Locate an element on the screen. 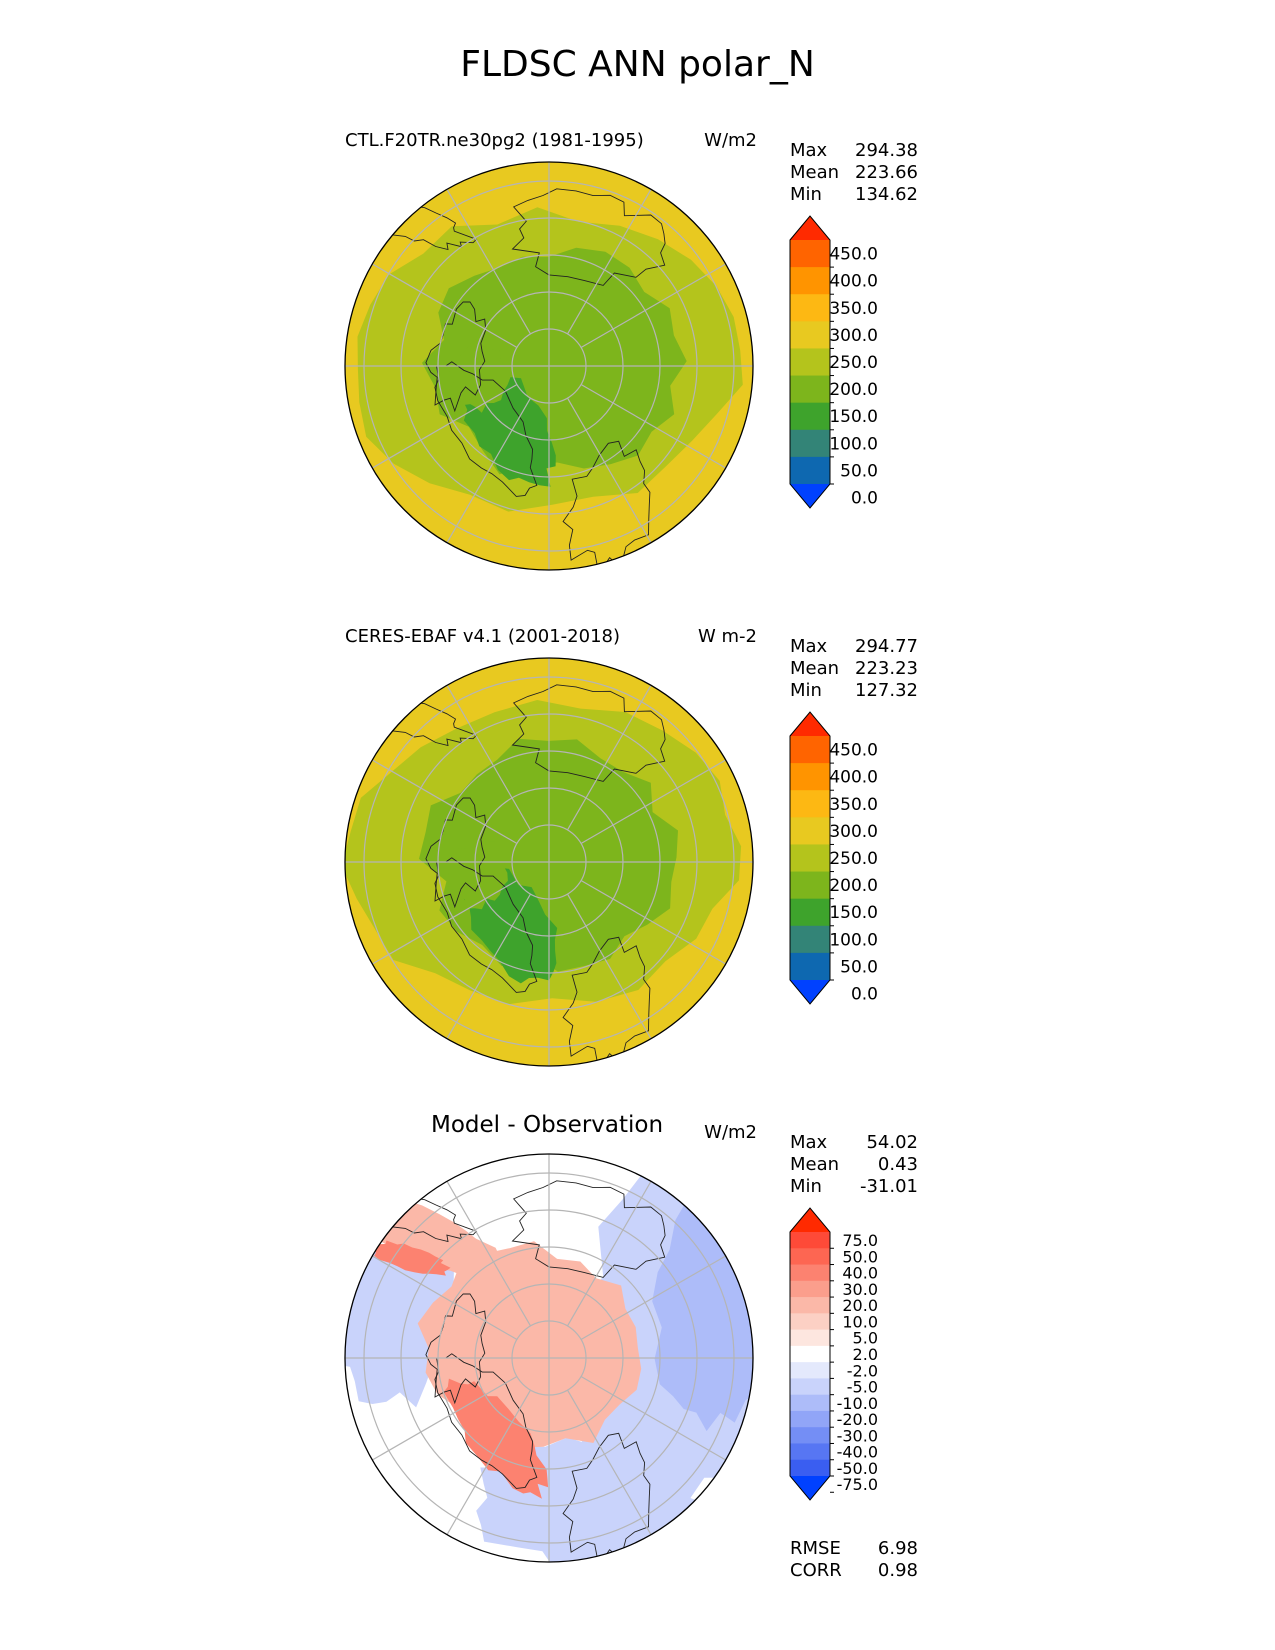  corr-label: CORR is located at coordinates (816, 1570).